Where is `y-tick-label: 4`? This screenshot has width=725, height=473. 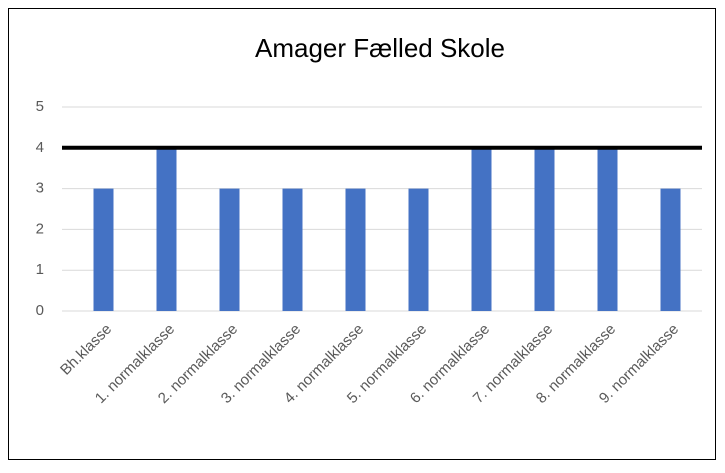 y-tick-label: 4 is located at coordinates (40, 147).